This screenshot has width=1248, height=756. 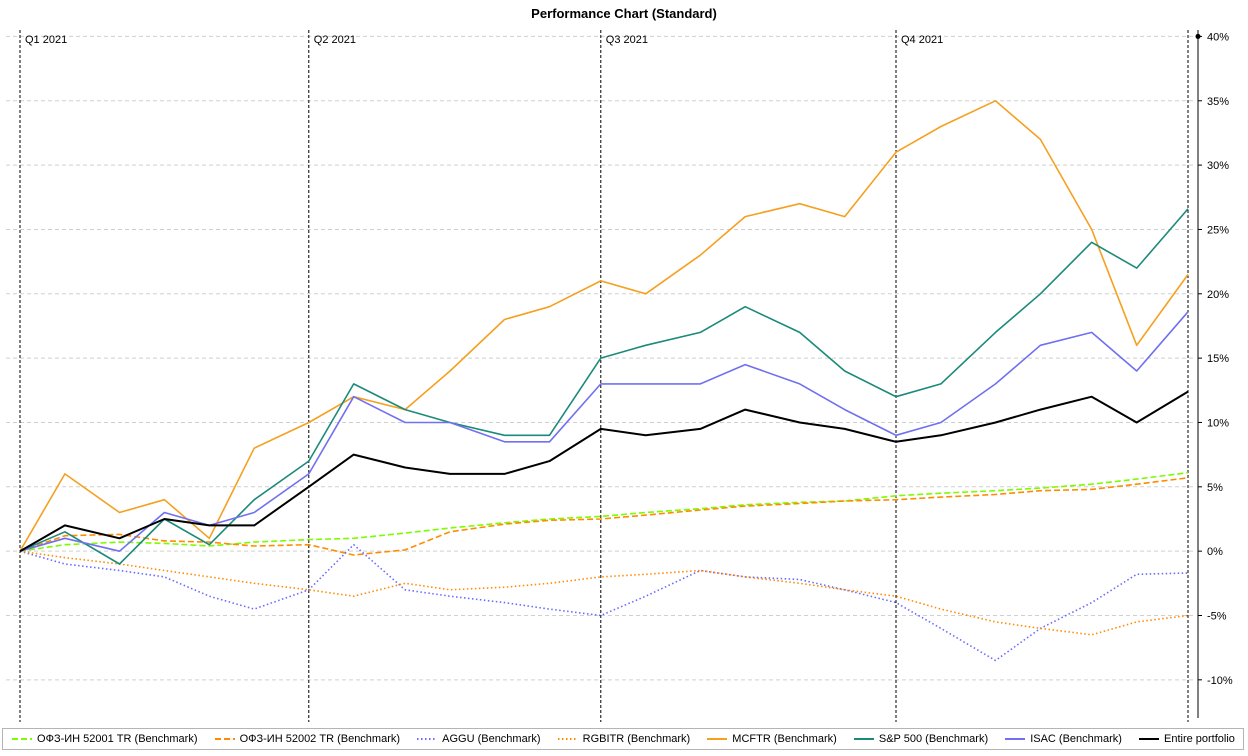 I want to click on quarter-marker-label: Q1 2021, so click(x=46, y=40).